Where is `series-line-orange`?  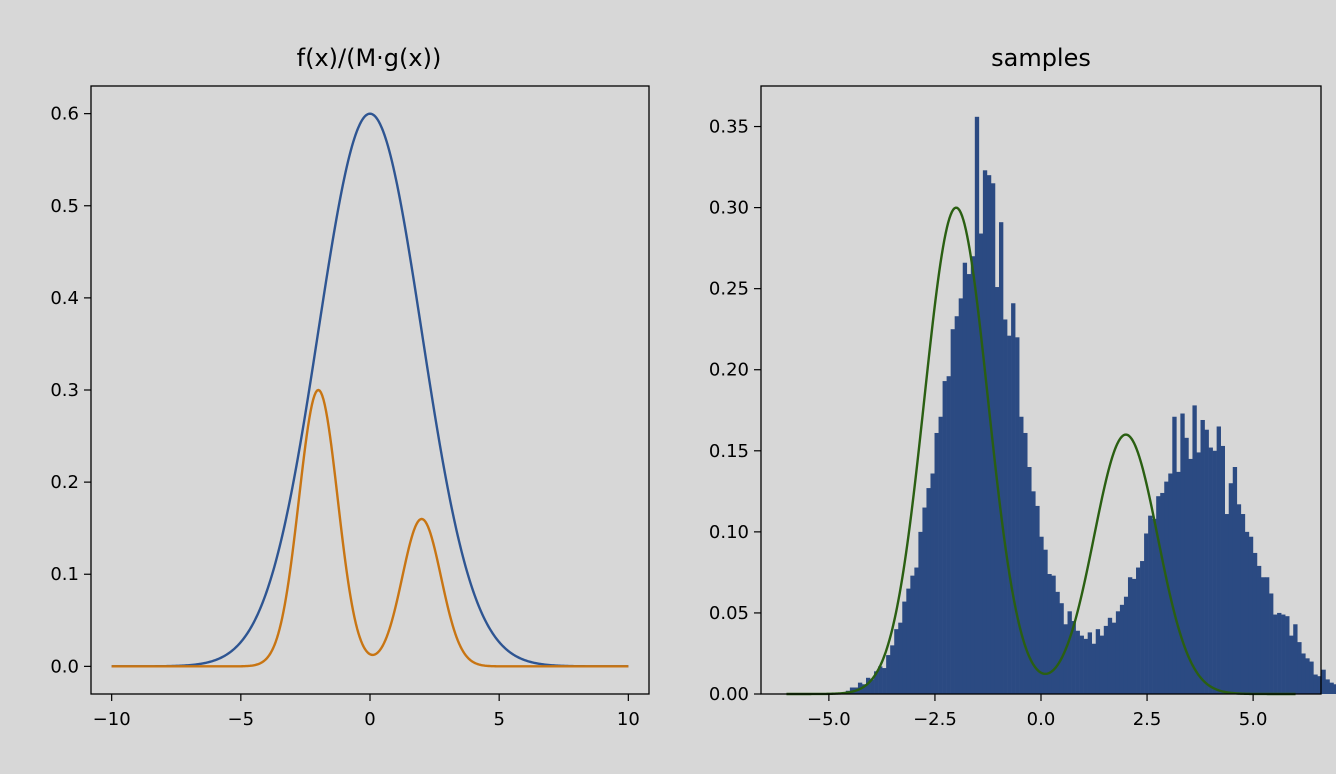 series-line-orange is located at coordinates (370, 528).